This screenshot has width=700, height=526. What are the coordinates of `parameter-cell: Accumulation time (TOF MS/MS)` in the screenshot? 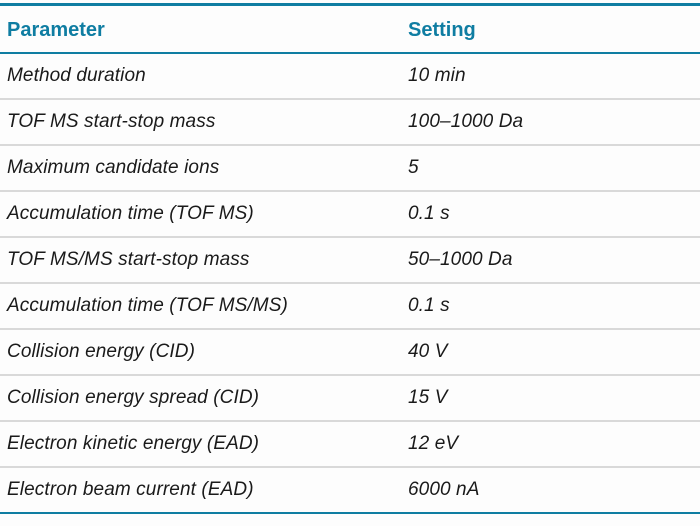 It's located at (200, 305).